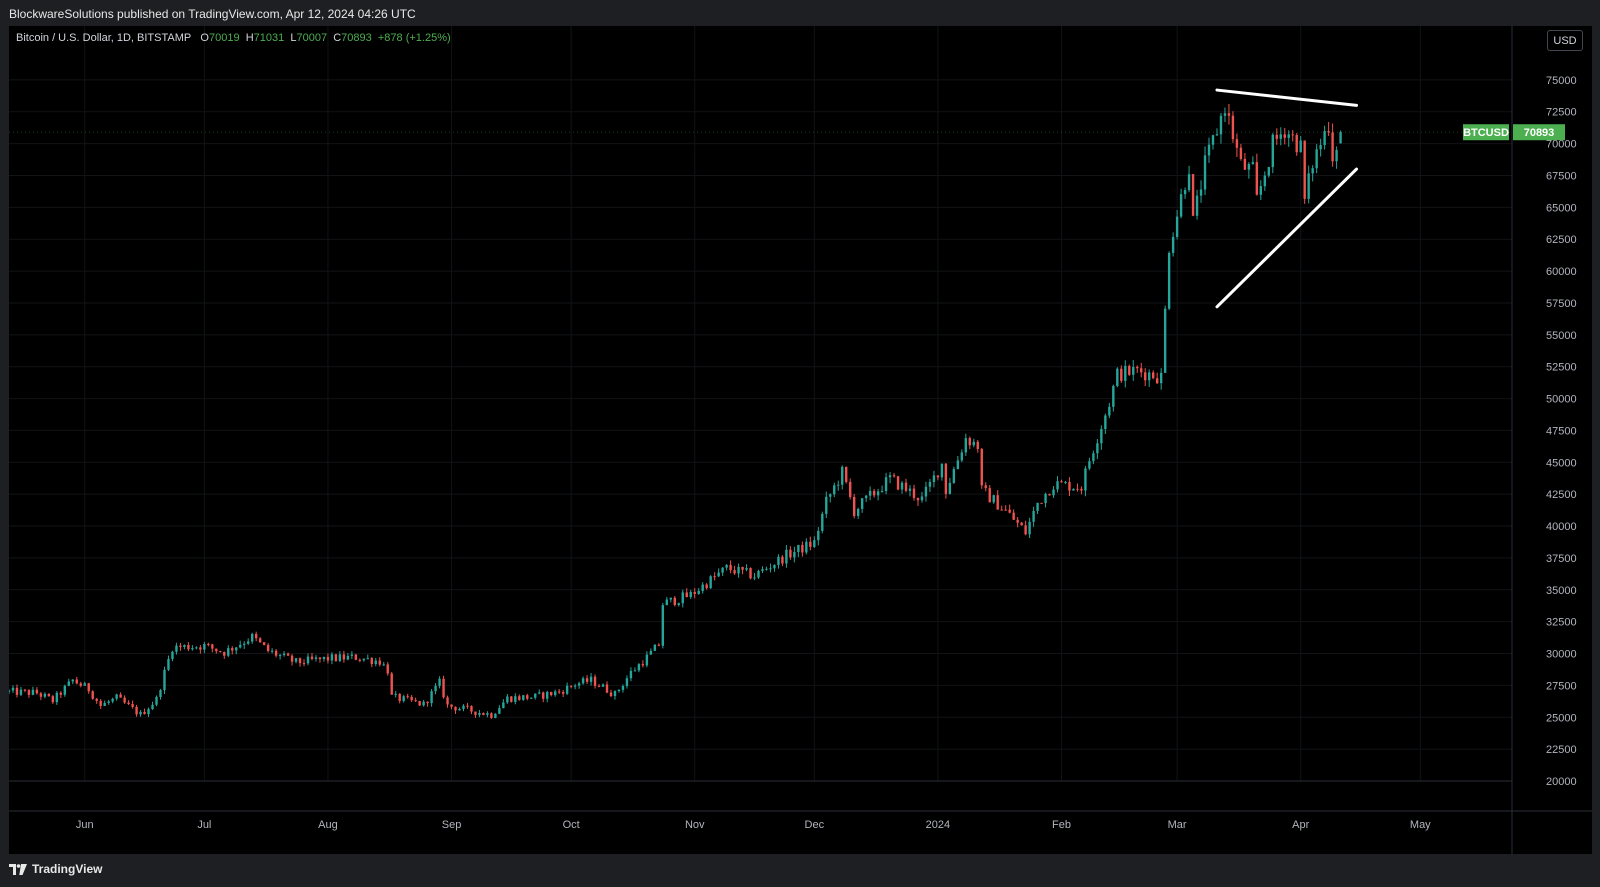  I want to click on tradingview-logo-icon, so click(18, 869).